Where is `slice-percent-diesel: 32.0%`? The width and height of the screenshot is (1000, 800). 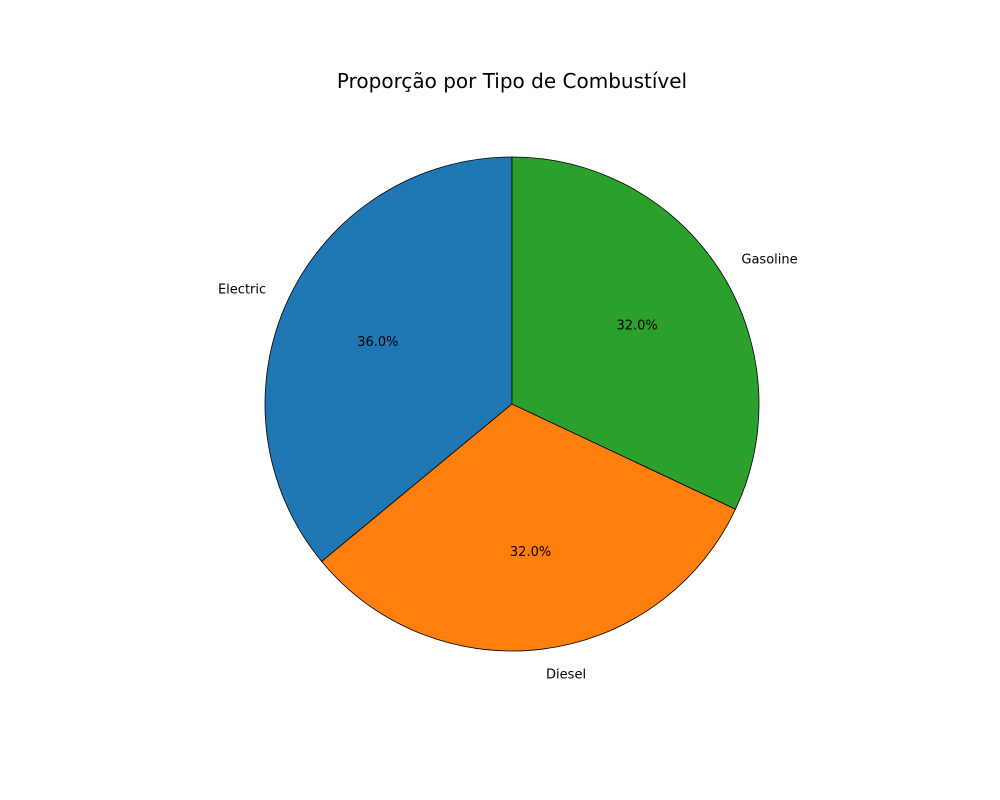
slice-percent-diesel: 32.0% is located at coordinates (530, 552).